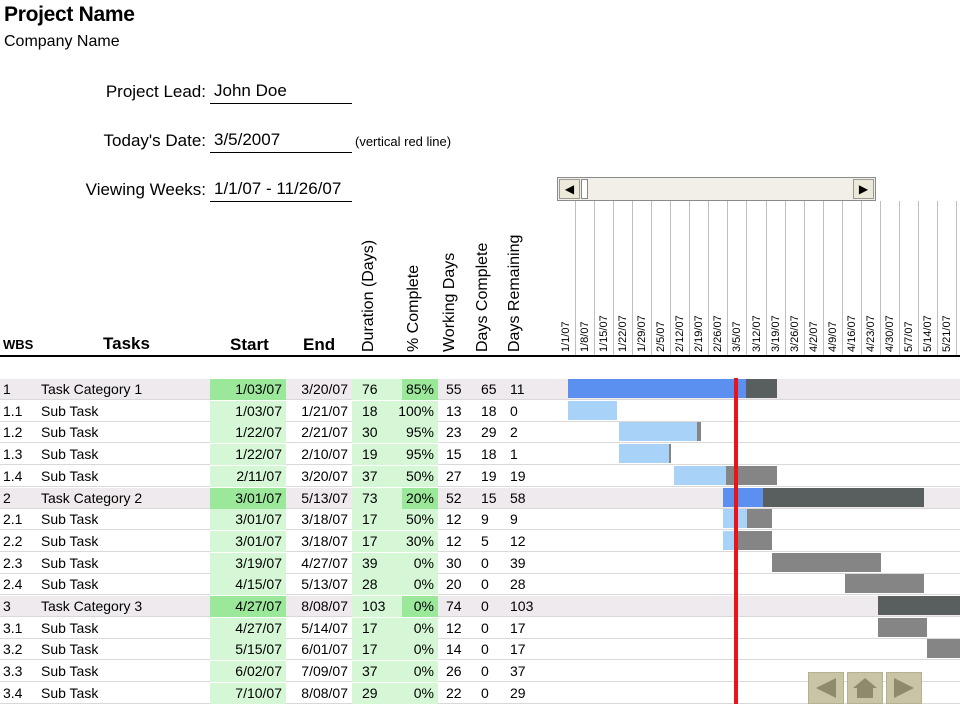 The height and width of the screenshot is (720, 960). I want to click on header-divider, so click(480, 356).